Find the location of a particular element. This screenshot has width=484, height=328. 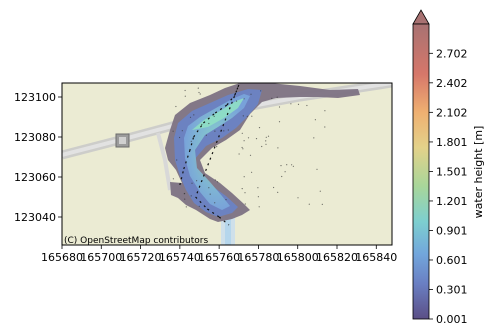

map-stream-center is located at coordinates (228, 230).